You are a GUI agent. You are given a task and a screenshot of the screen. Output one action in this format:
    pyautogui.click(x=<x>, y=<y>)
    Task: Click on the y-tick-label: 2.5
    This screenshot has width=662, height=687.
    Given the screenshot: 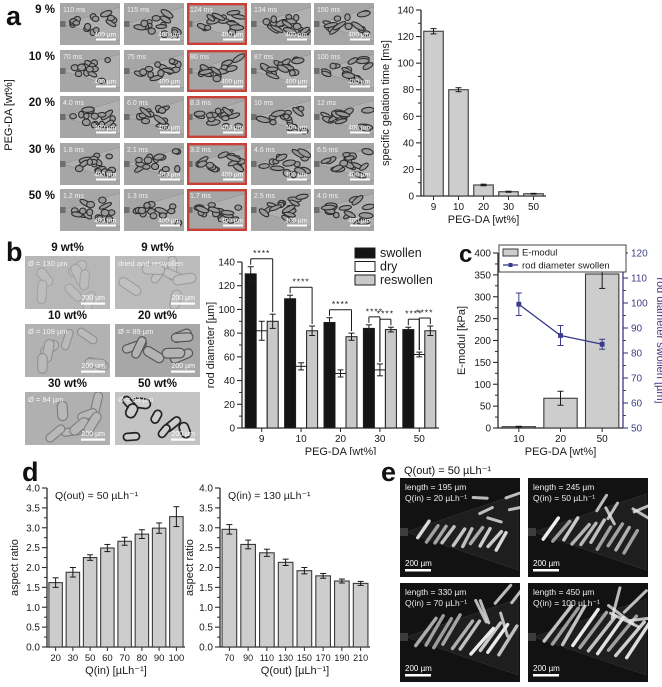 What is the action you would take?
    pyautogui.click(x=33, y=548)
    